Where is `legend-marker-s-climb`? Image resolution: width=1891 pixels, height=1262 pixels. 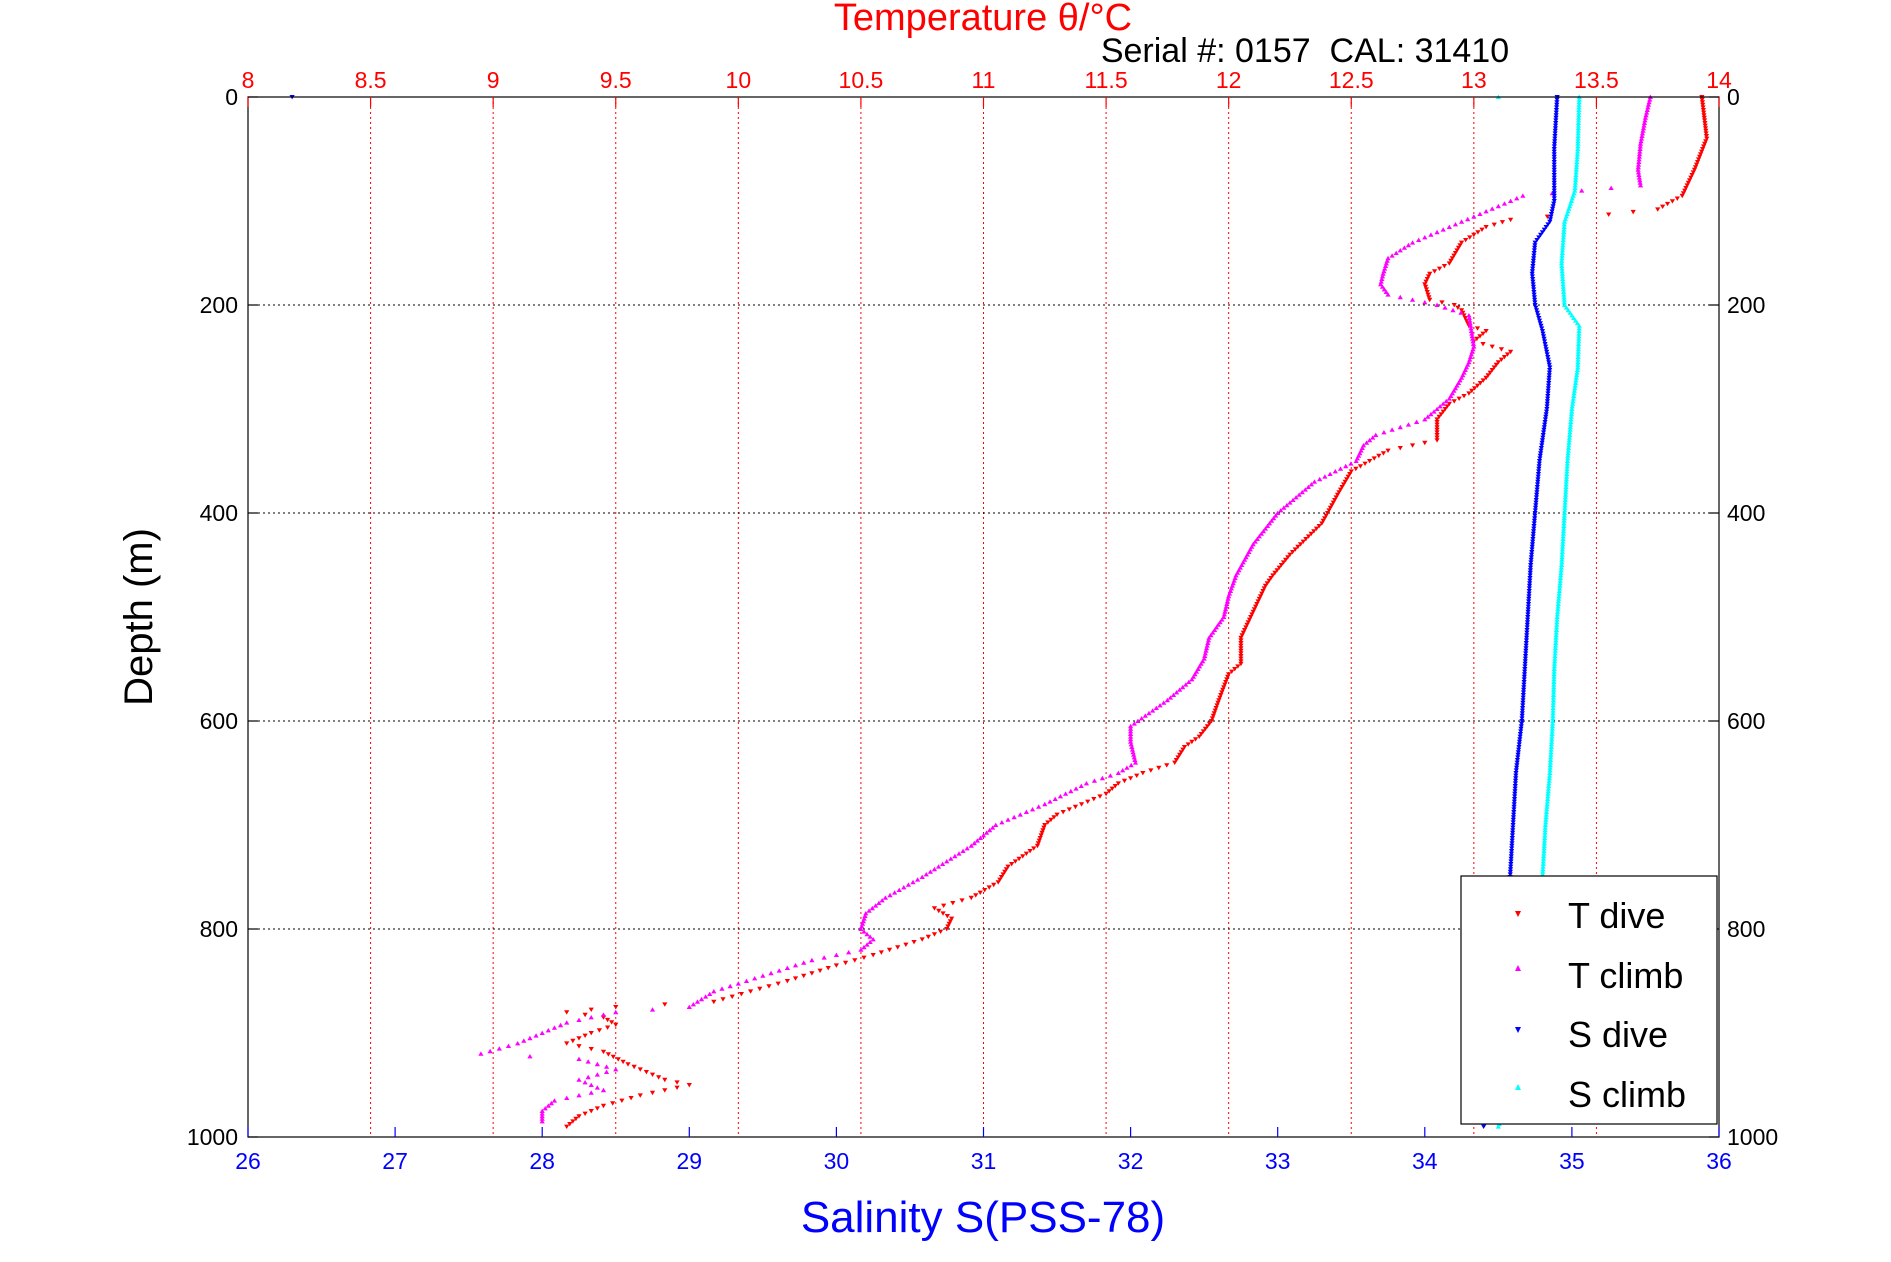
legend-marker-s-climb is located at coordinates (1518, 1087).